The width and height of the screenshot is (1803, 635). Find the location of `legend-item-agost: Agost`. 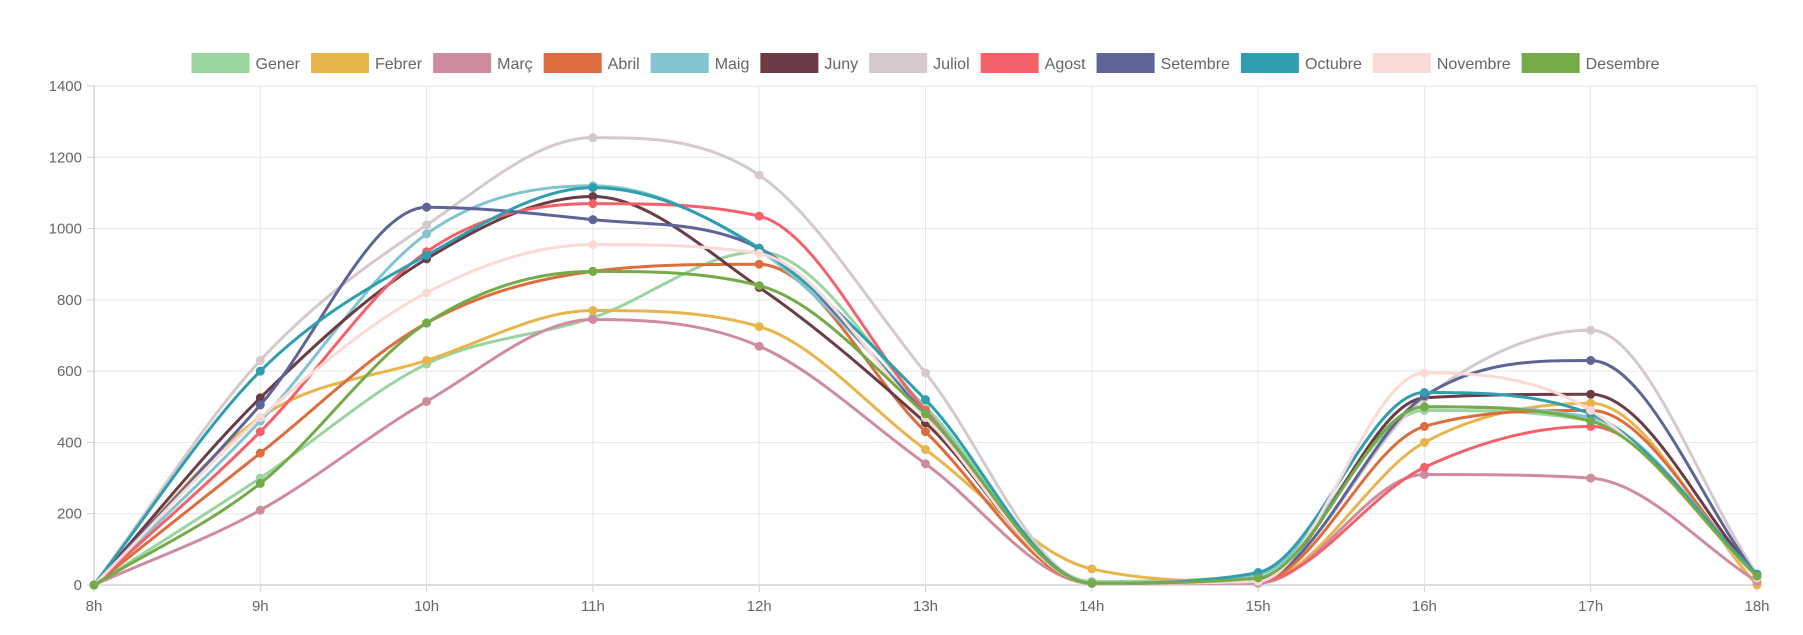

legend-item-agost: Agost is located at coordinates (1033, 63).